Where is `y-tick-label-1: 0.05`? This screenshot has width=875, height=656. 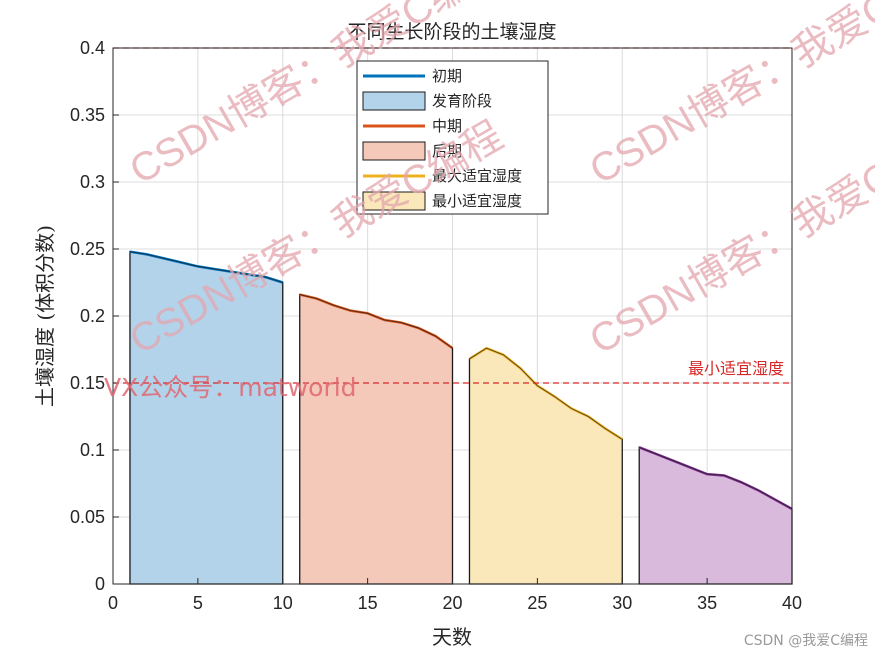
y-tick-label-1: 0.05 is located at coordinates (87, 517).